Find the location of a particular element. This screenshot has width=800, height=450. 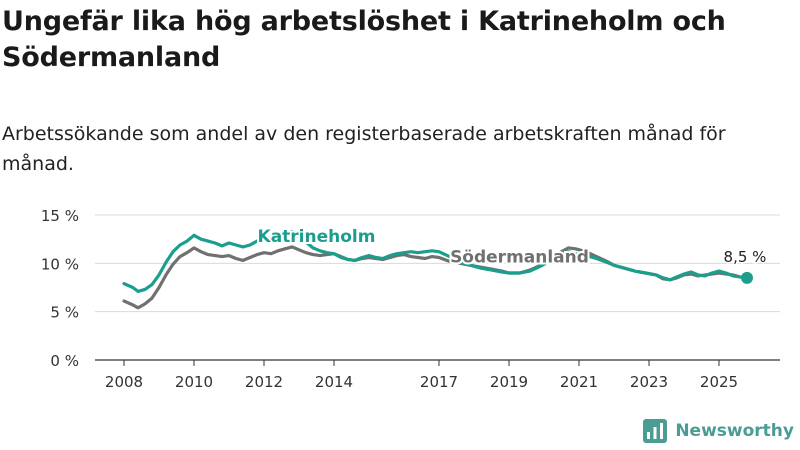

series-line-sodermanland is located at coordinates (435, 277).